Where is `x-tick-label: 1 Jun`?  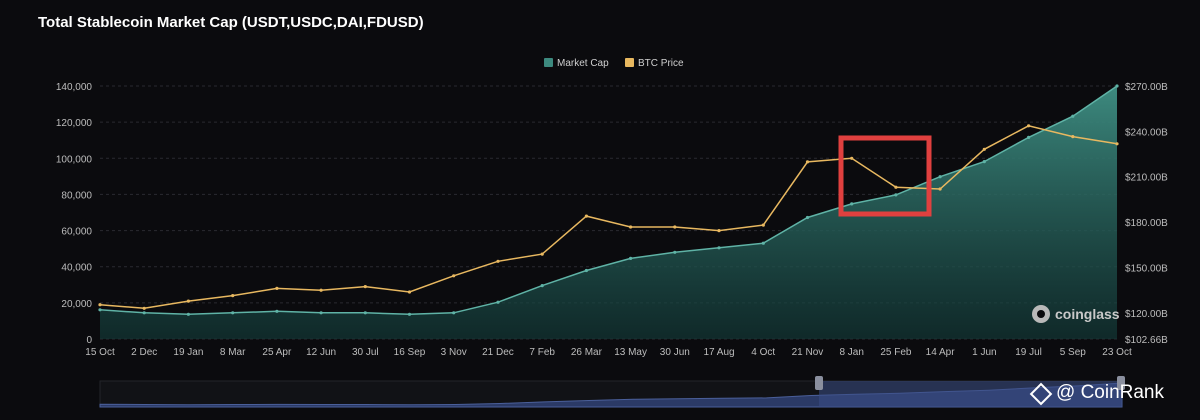 x-tick-label: 1 Jun is located at coordinates (984, 352).